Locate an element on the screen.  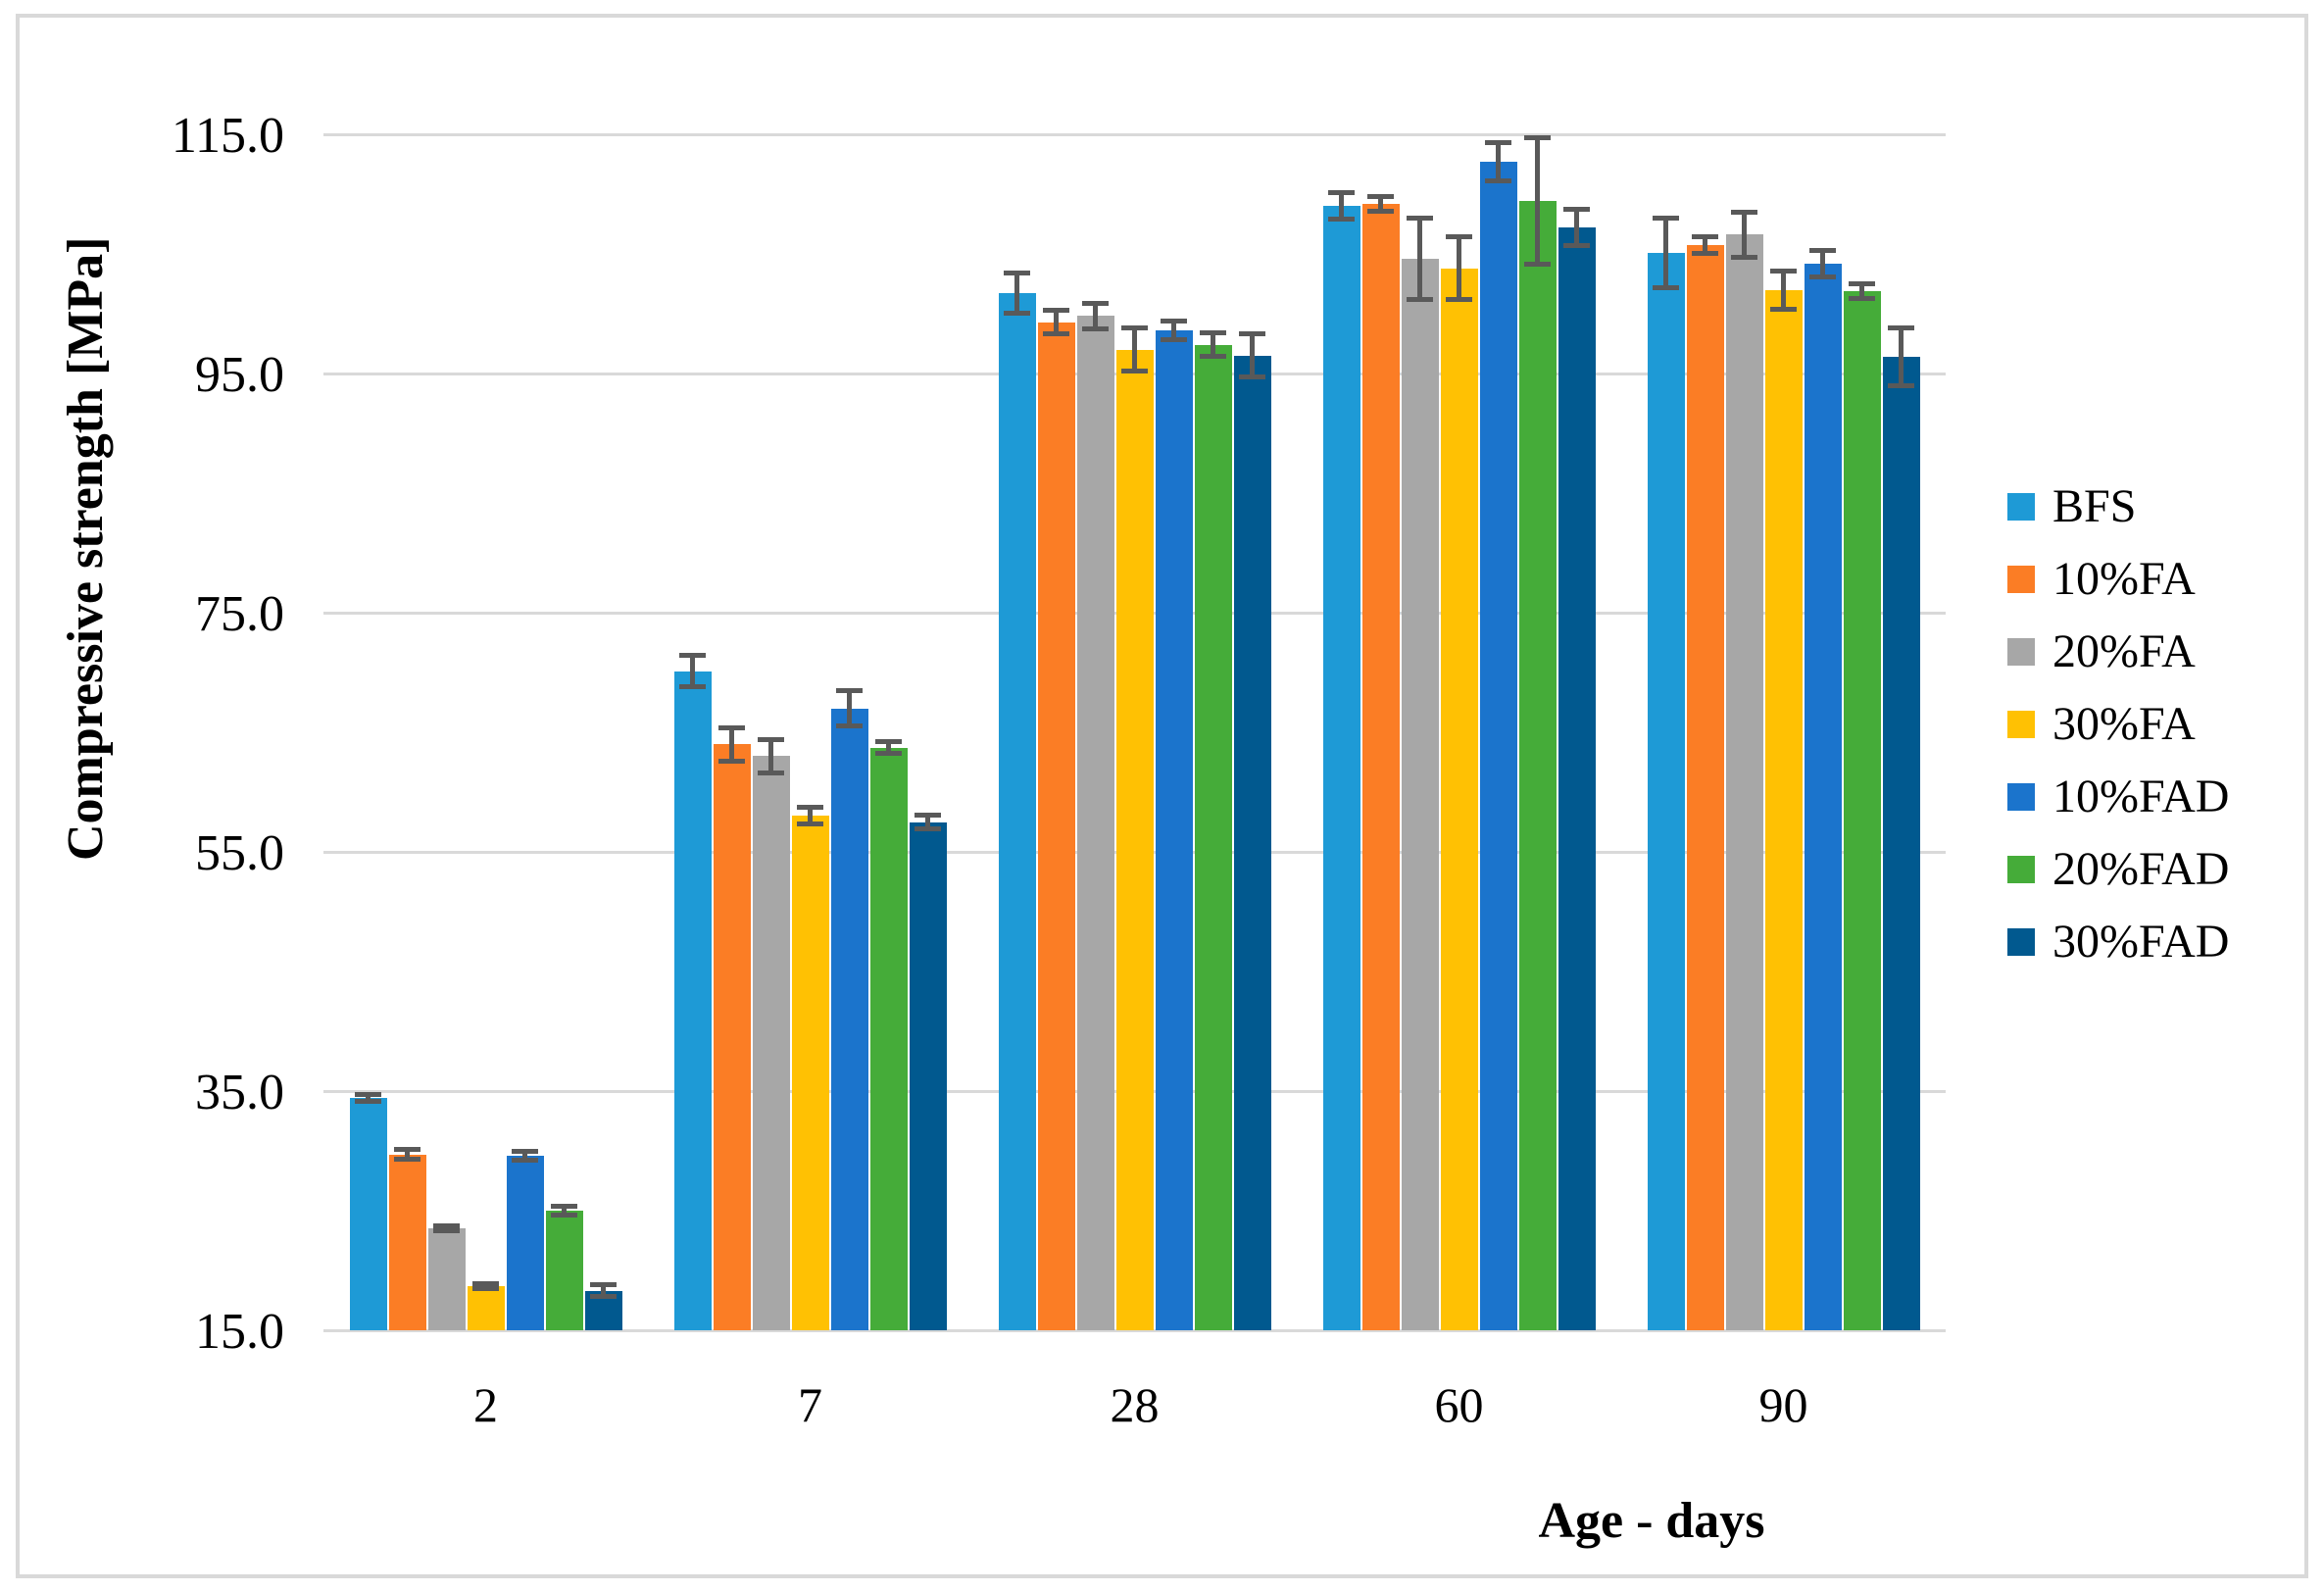
error-cap-top-BFS-day2 is located at coordinates (368, 1095).